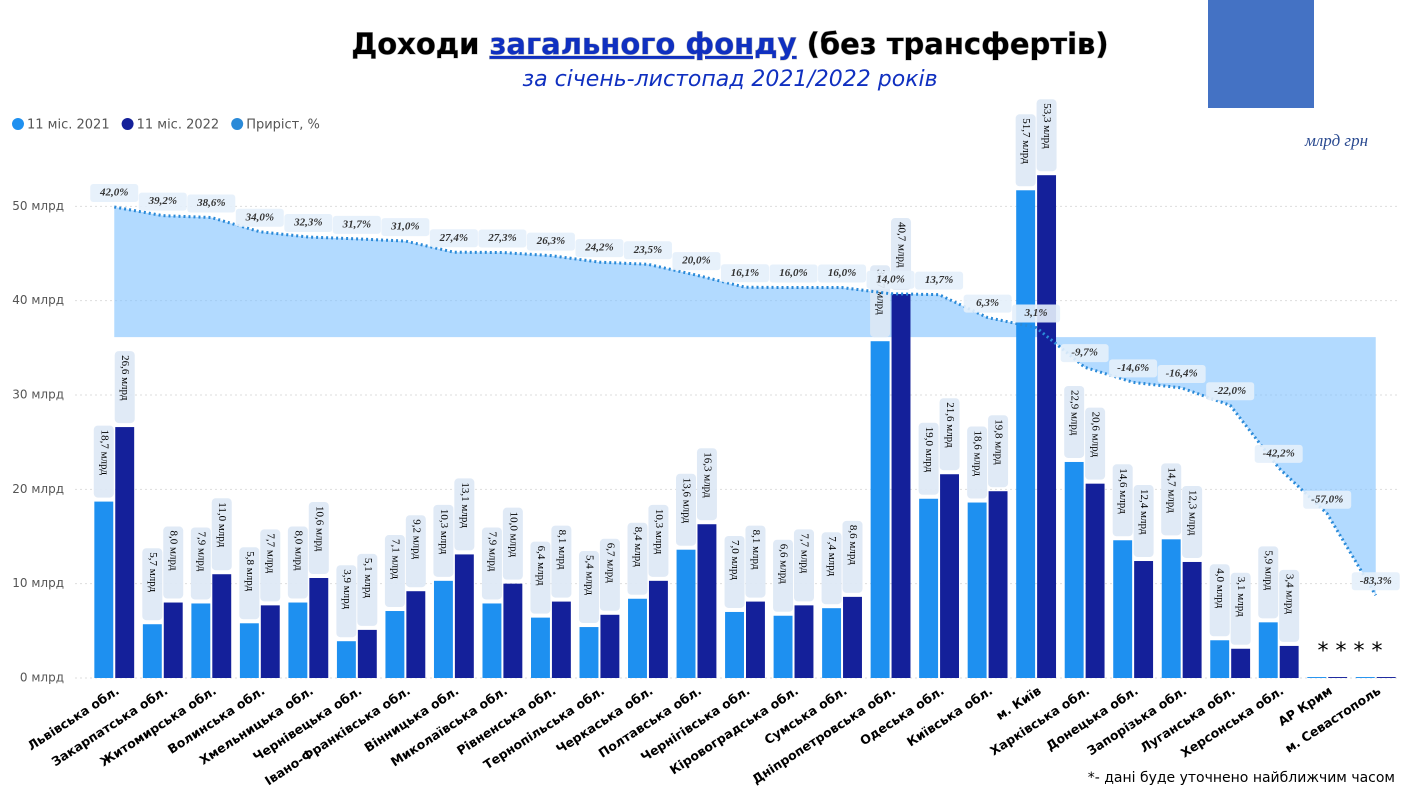 The height and width of the screenshot is (796, 1410). What do you see at coordinates (1047, 126) in the screenshot?
I see `value-label: 53,3 млрд` at bounding box center [1047, 126].